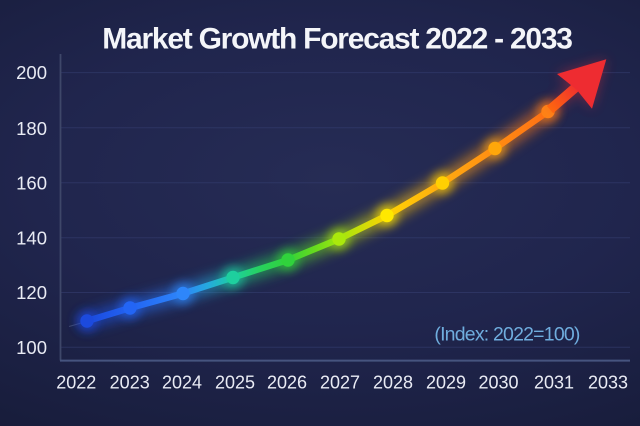 Image resolution: width=640 pixels, height=426 pixels. Describe the element at coordinates (31, 128) in the screenshot. I see `svg-text: 180` at that location.